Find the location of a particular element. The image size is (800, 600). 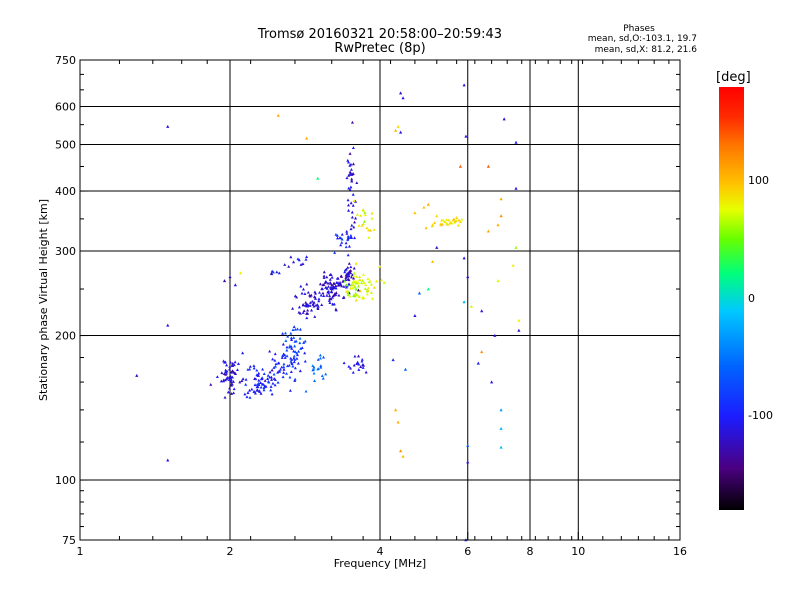

phases-title: Phases is located at coordinates (639, 29).